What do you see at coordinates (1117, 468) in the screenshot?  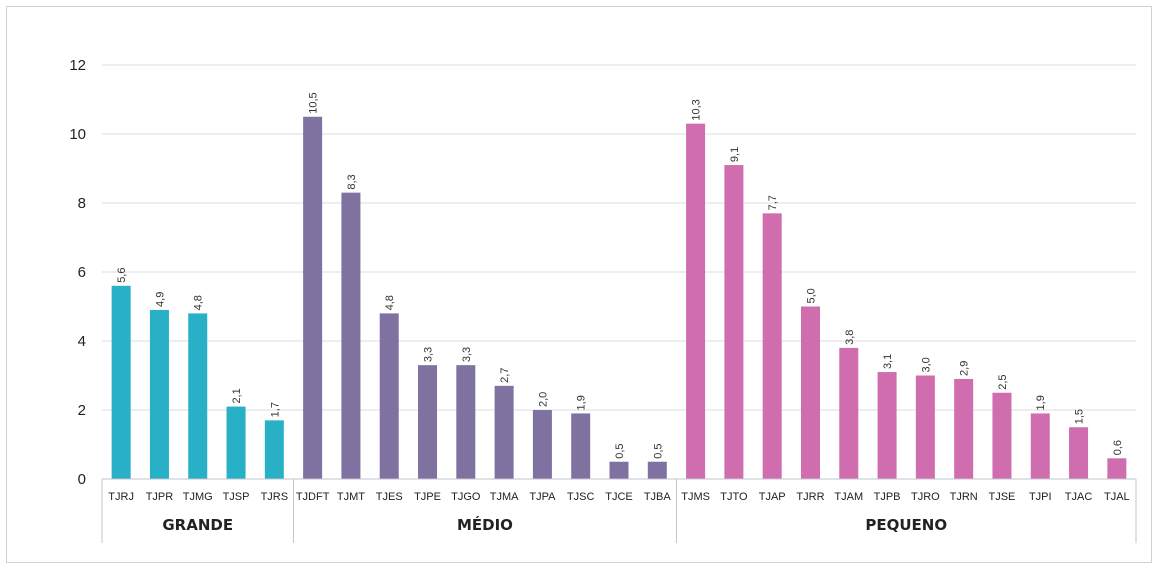 I see `bar-tjal` at bounding box center [1117, 468].